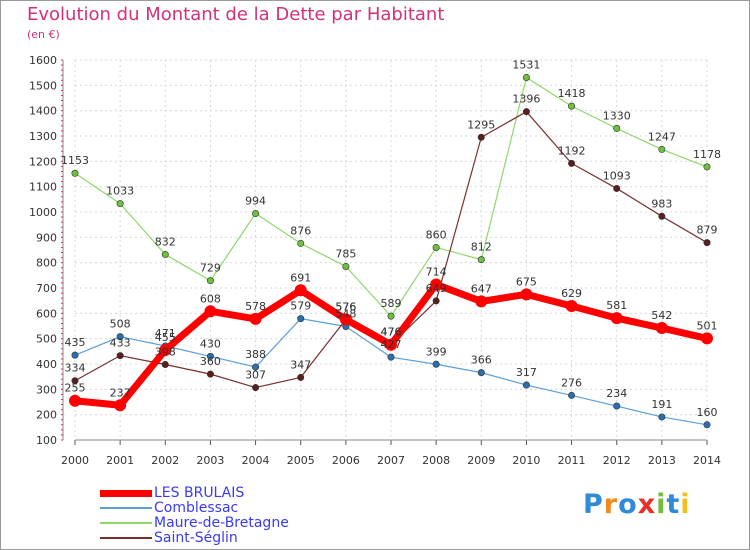  I want to click on proxiti-logo: Proxiti, so click(637, 504).